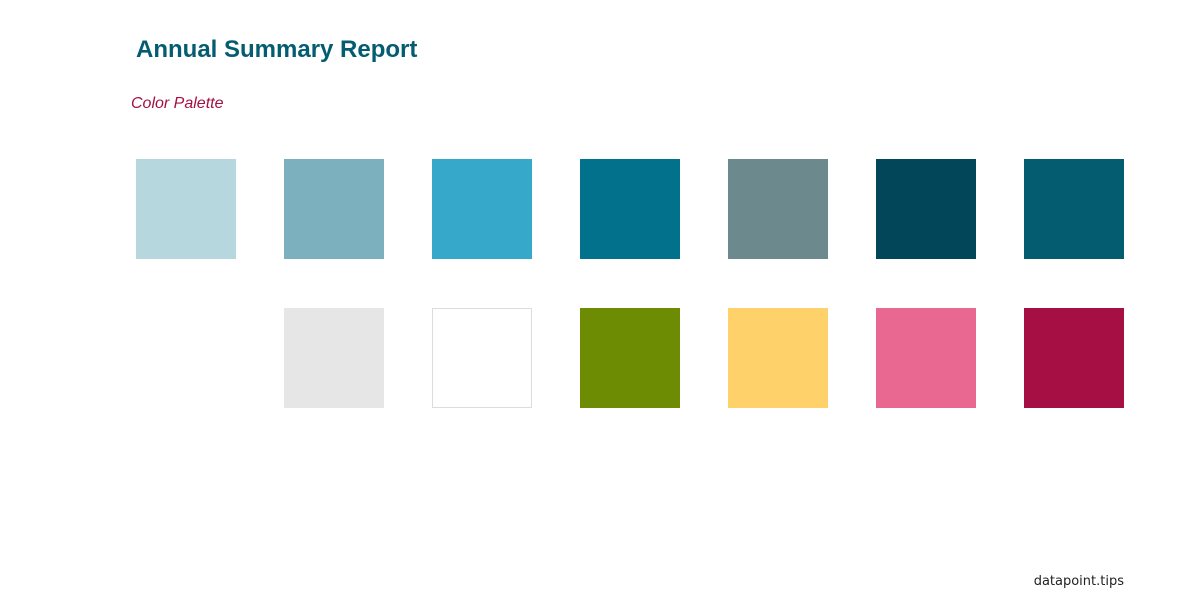 The image size is (1199, 616). Describe the element at coordinates (277, 49) in the screenshot. I see `page-title: Annual Summary Report` at that location.